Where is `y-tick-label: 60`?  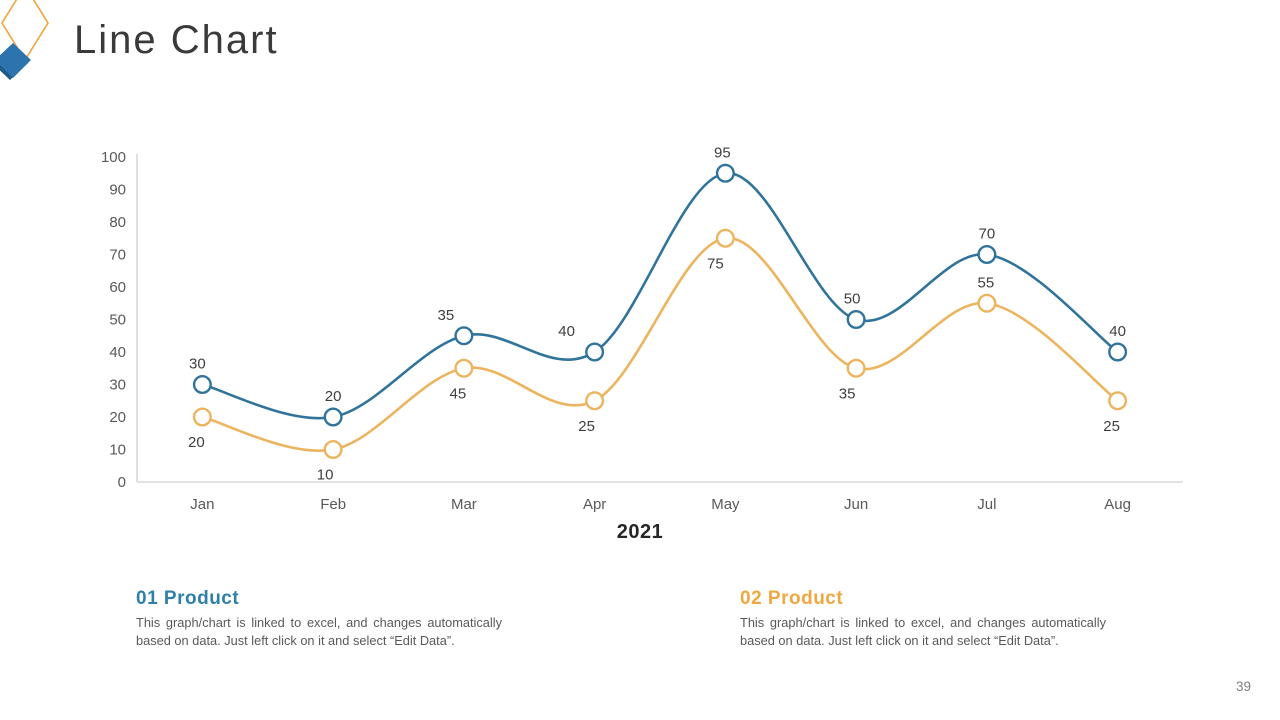 y-tick-label: 60 is located at coordinates (117, 287).